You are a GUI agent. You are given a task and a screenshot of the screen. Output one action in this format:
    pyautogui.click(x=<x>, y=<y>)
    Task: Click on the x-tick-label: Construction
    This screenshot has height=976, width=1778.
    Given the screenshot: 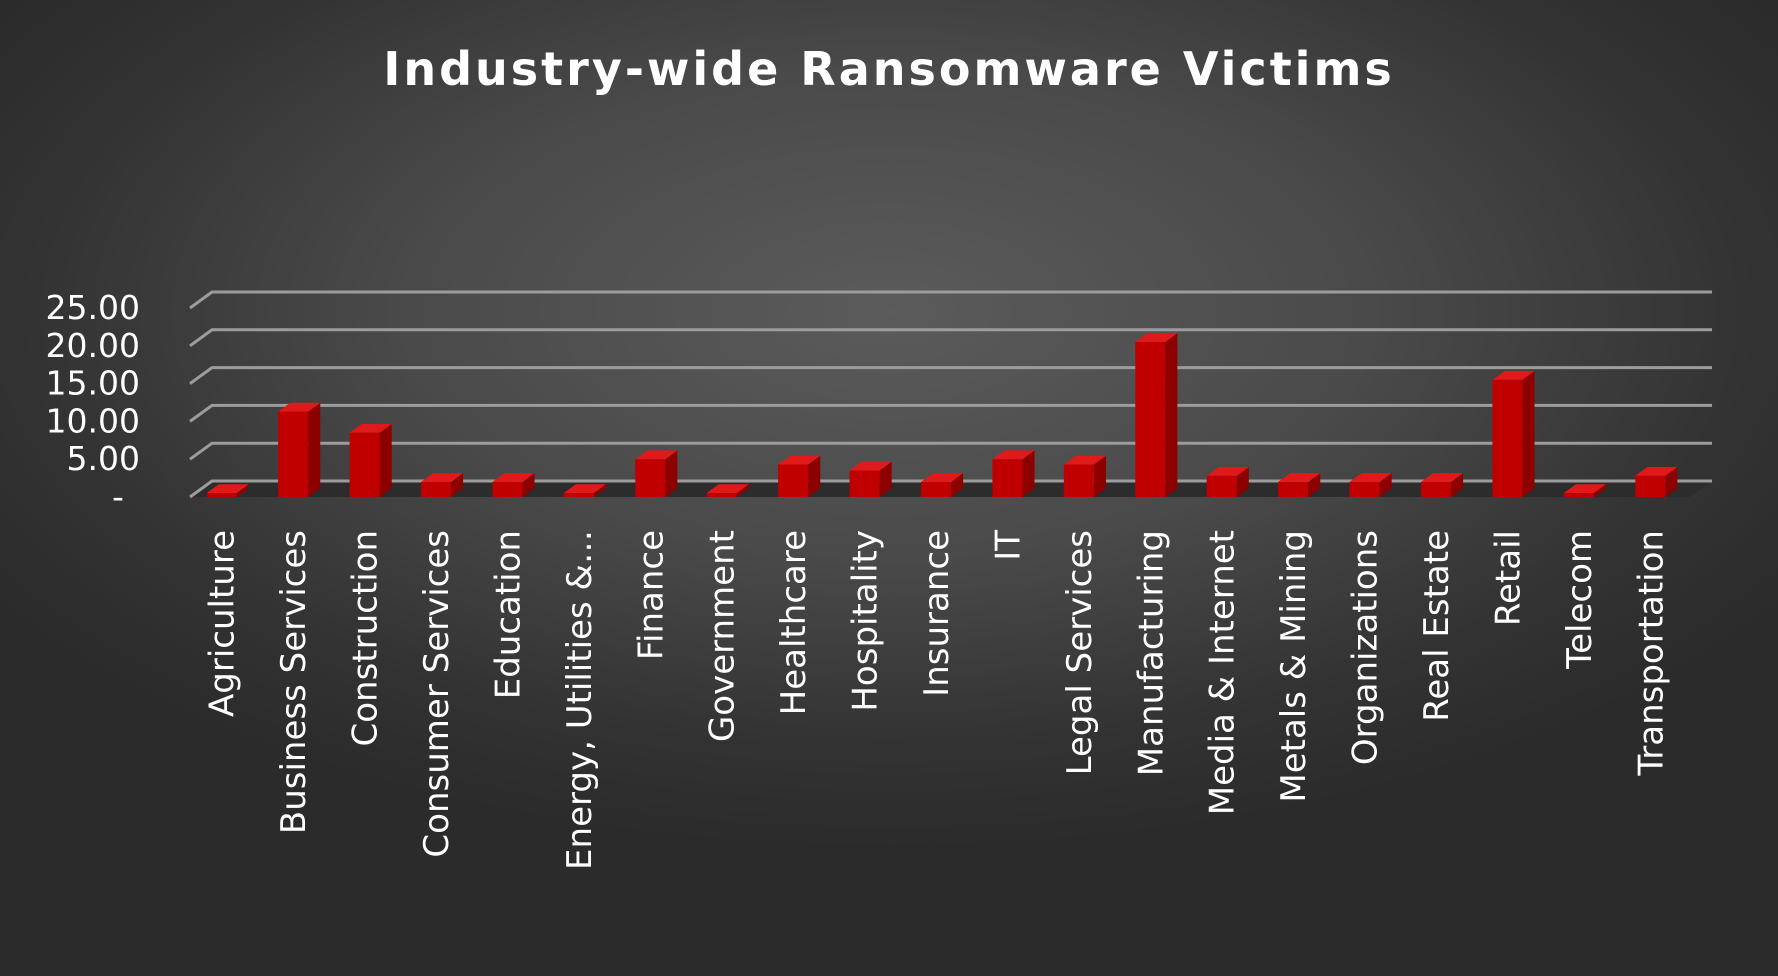 What is the action you would take?
    pyautogui.click(x=366, y=638)
    